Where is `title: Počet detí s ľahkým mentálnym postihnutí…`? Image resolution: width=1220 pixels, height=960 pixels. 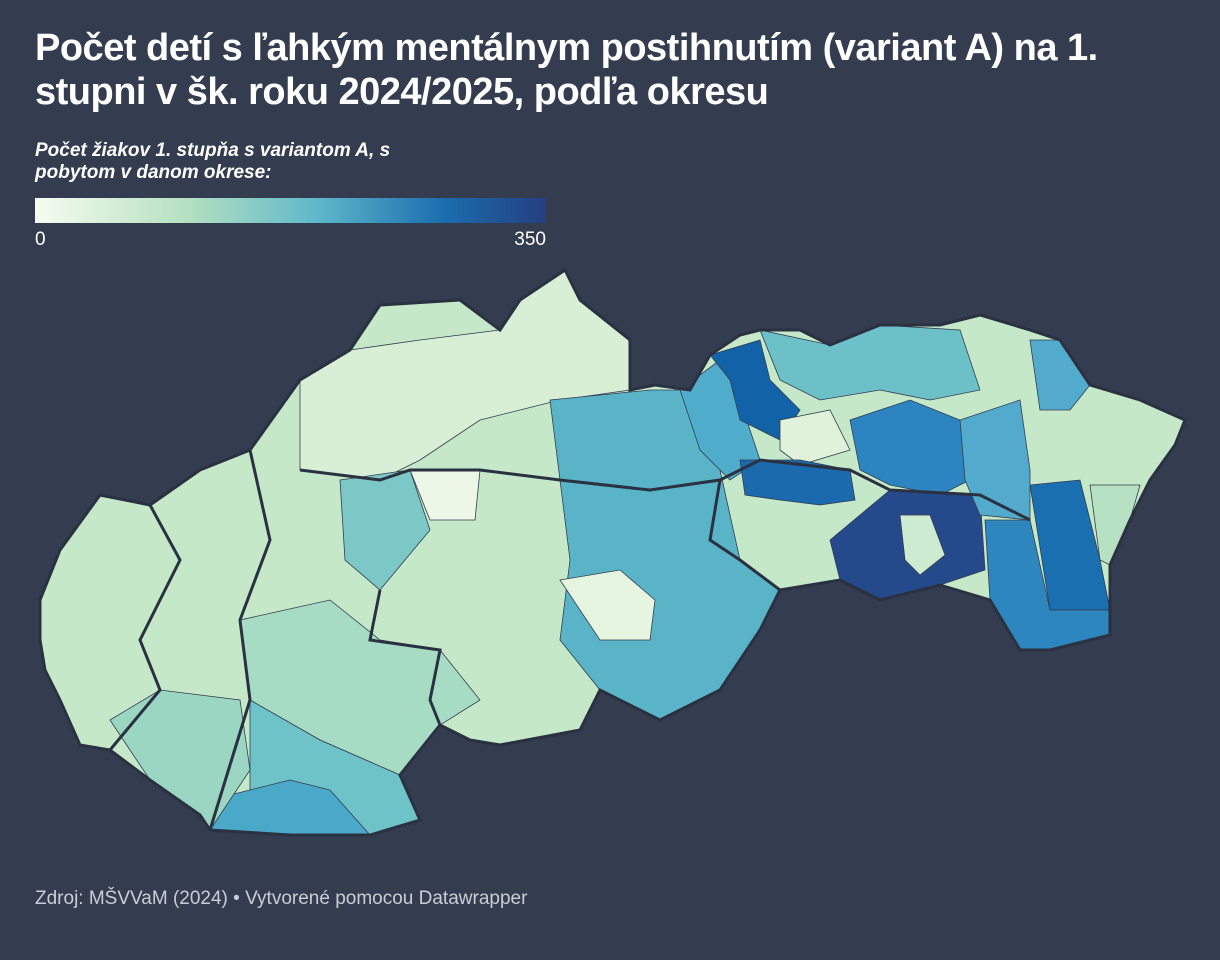 title: Počet detí s ľahkým mentálnym postihnutí… is located at coordinates (566, 70).